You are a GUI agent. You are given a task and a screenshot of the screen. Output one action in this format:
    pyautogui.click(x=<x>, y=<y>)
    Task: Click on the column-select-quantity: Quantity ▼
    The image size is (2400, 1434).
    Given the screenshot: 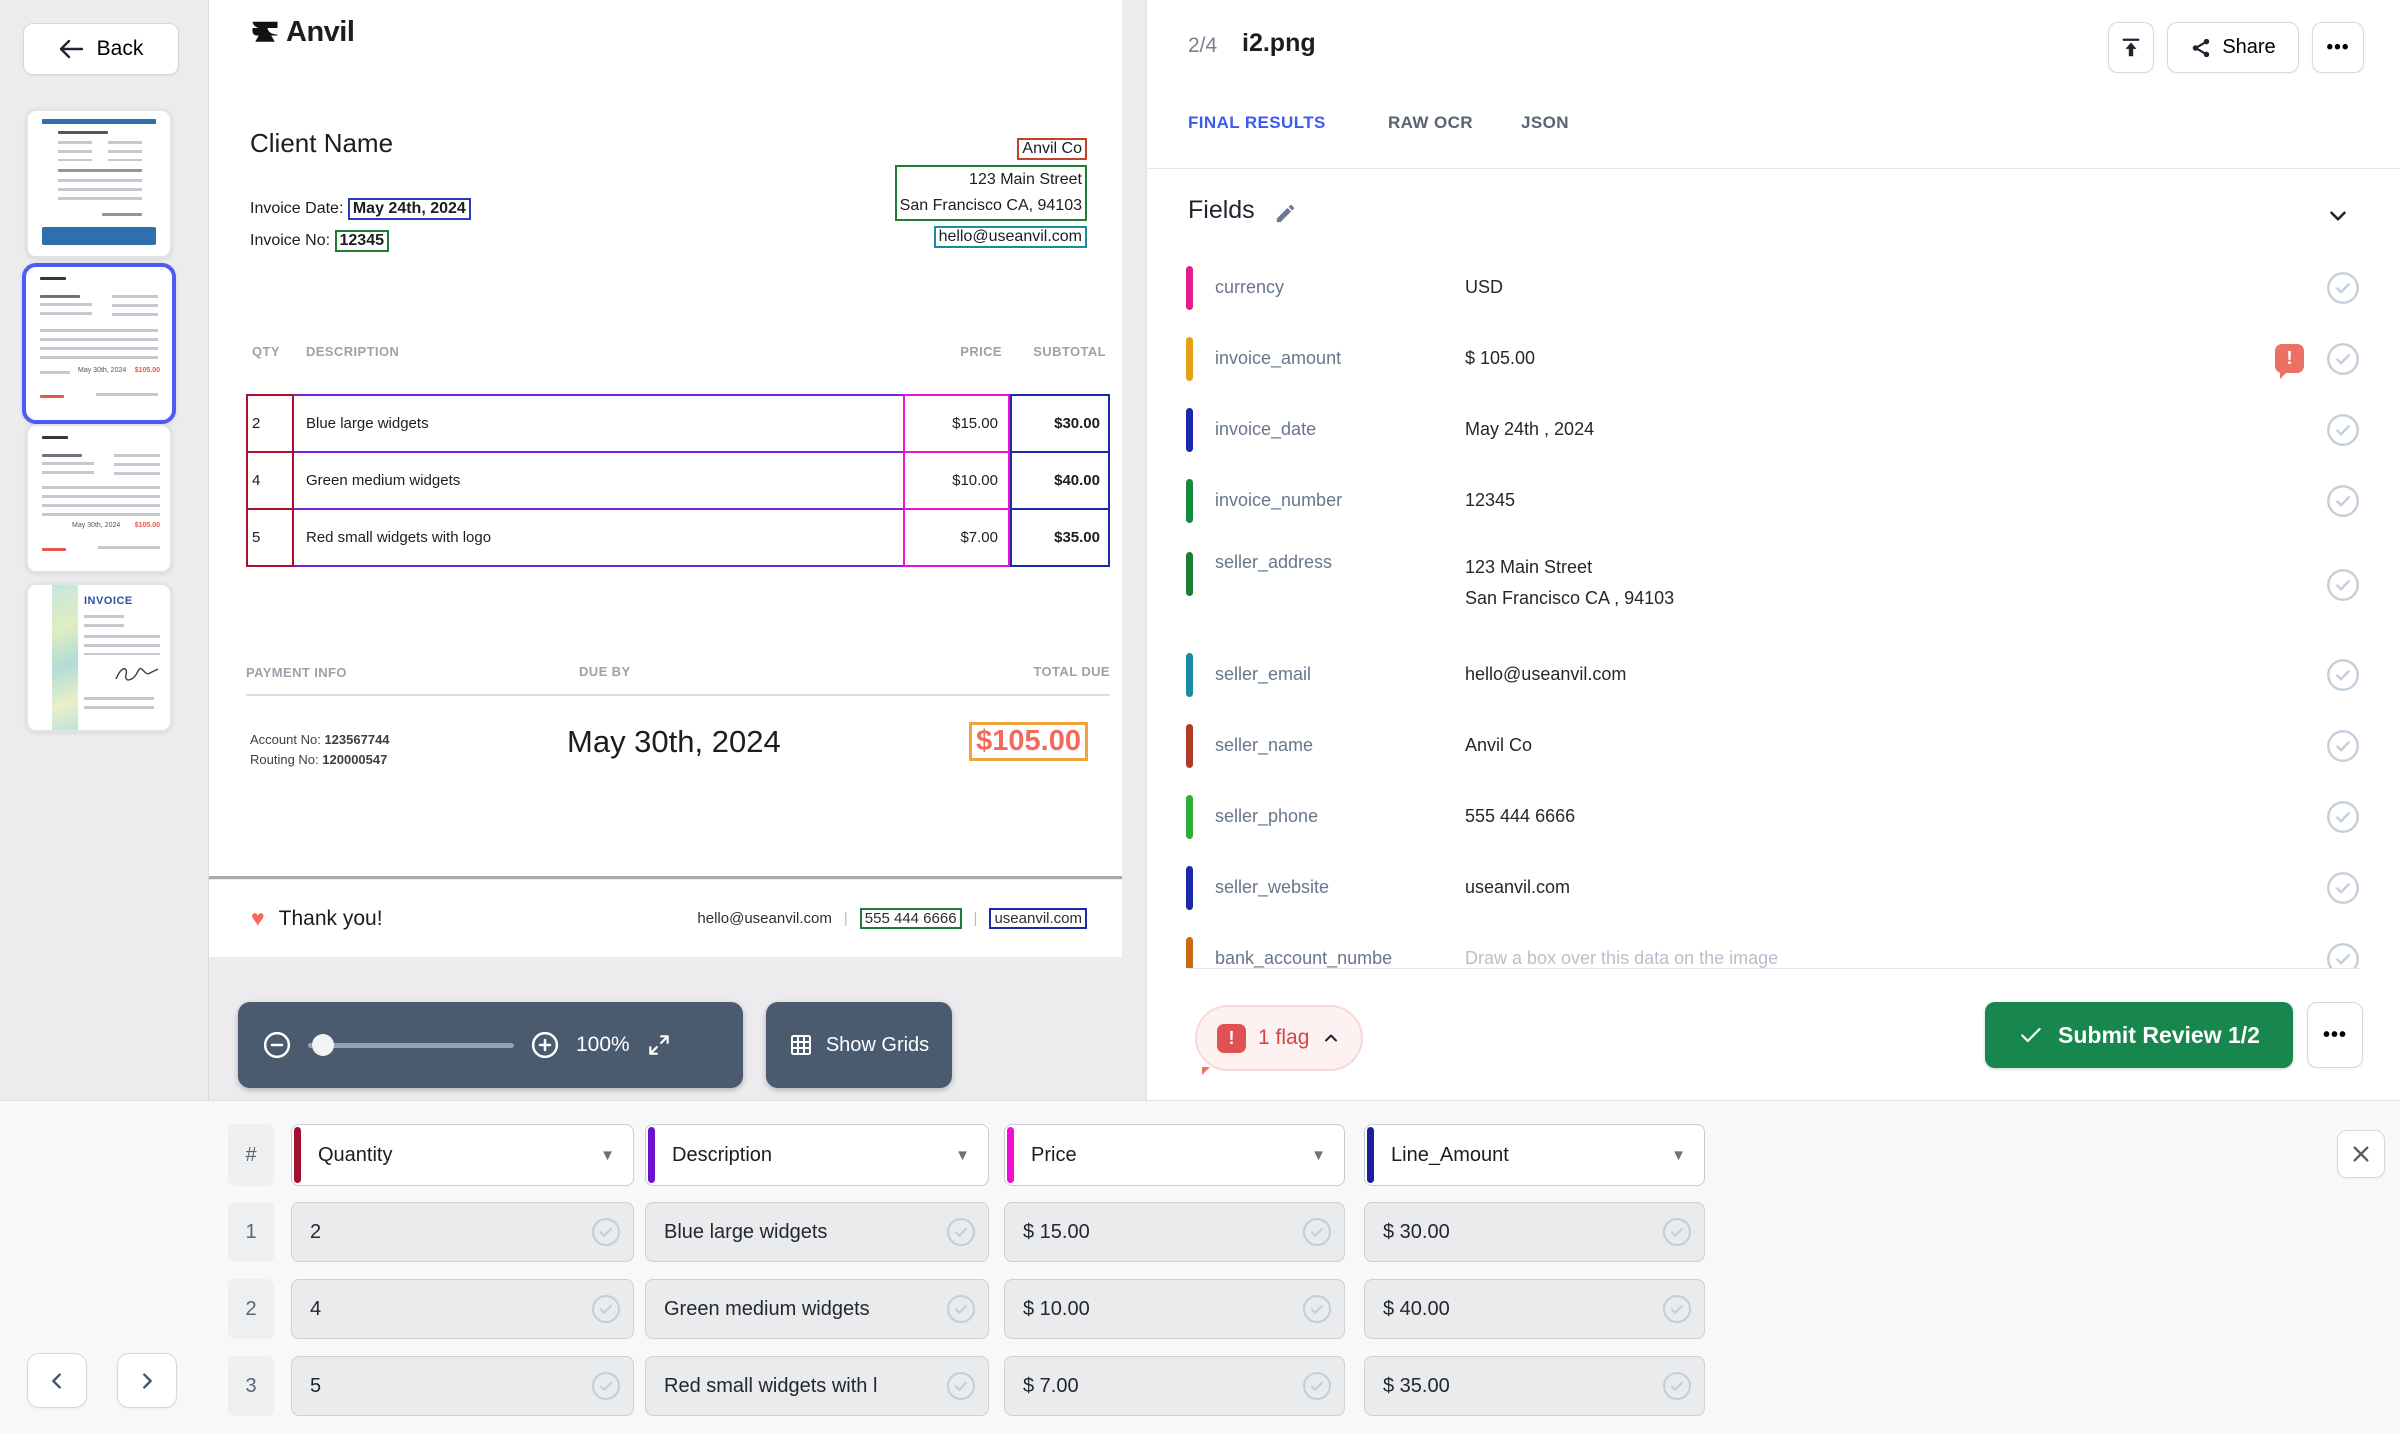 What is the action you would take?
    pyautogui.click(x=462, y=1155)
    